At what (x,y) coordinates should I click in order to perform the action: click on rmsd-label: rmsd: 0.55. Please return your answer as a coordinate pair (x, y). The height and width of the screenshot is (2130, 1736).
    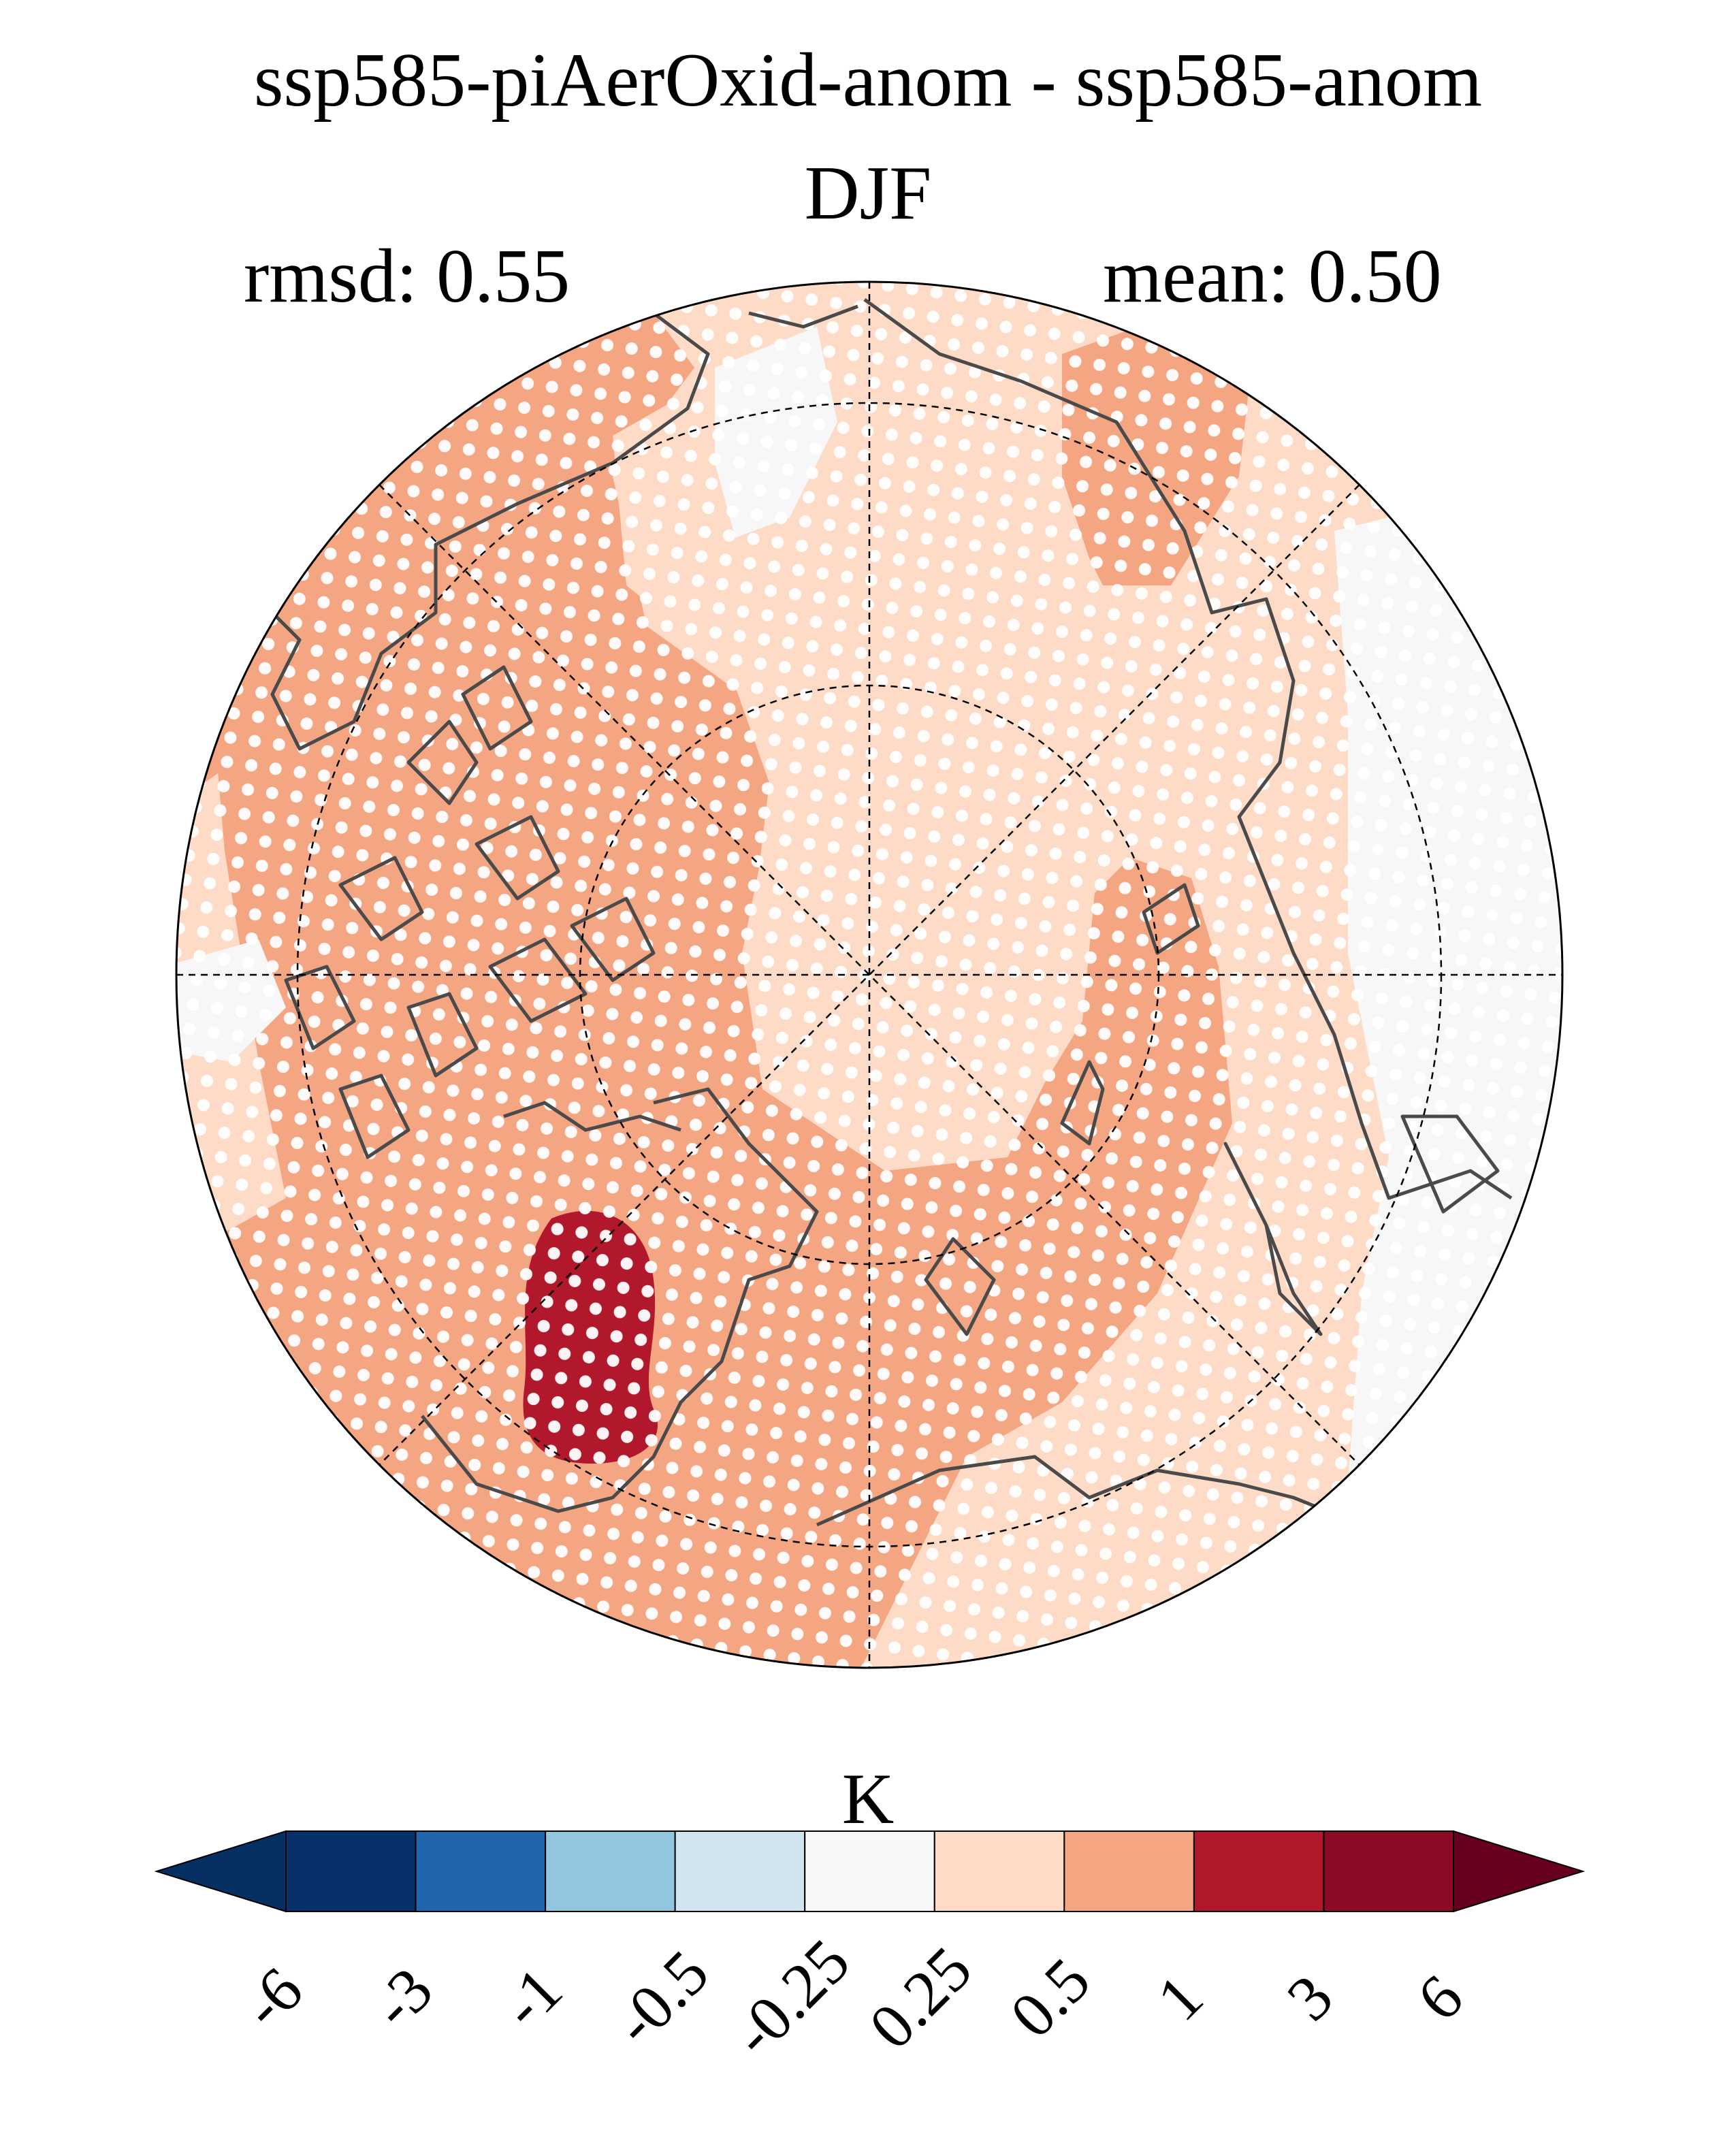
    Looking at the image, I should click on (407, 276).